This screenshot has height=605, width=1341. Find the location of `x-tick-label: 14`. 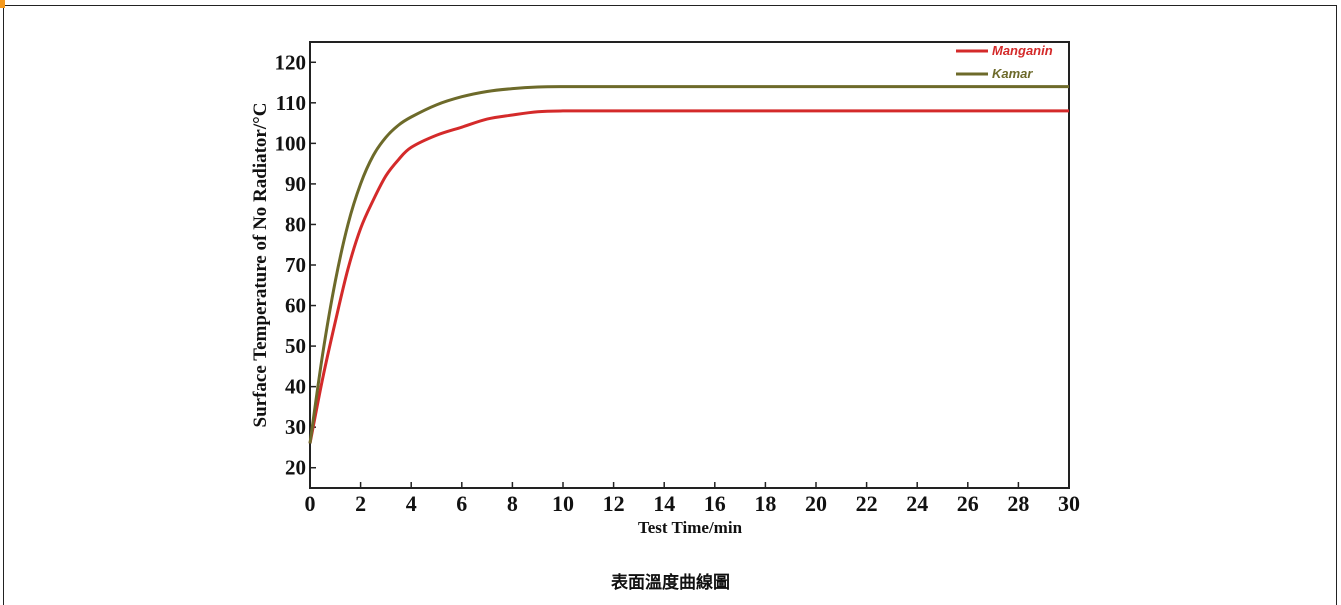

x-tick-label: 14 is located at coordinates (664, 503).